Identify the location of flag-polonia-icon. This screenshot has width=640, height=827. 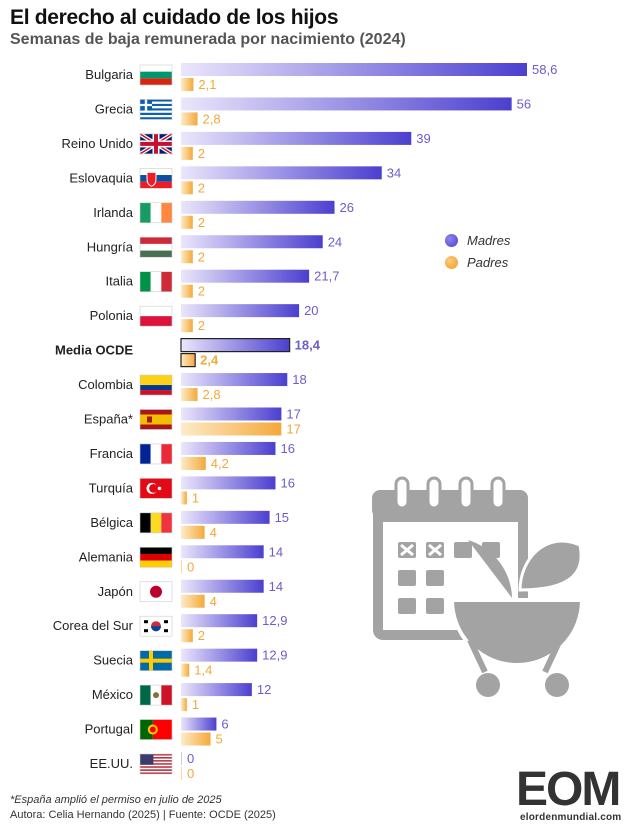
(156, 316).